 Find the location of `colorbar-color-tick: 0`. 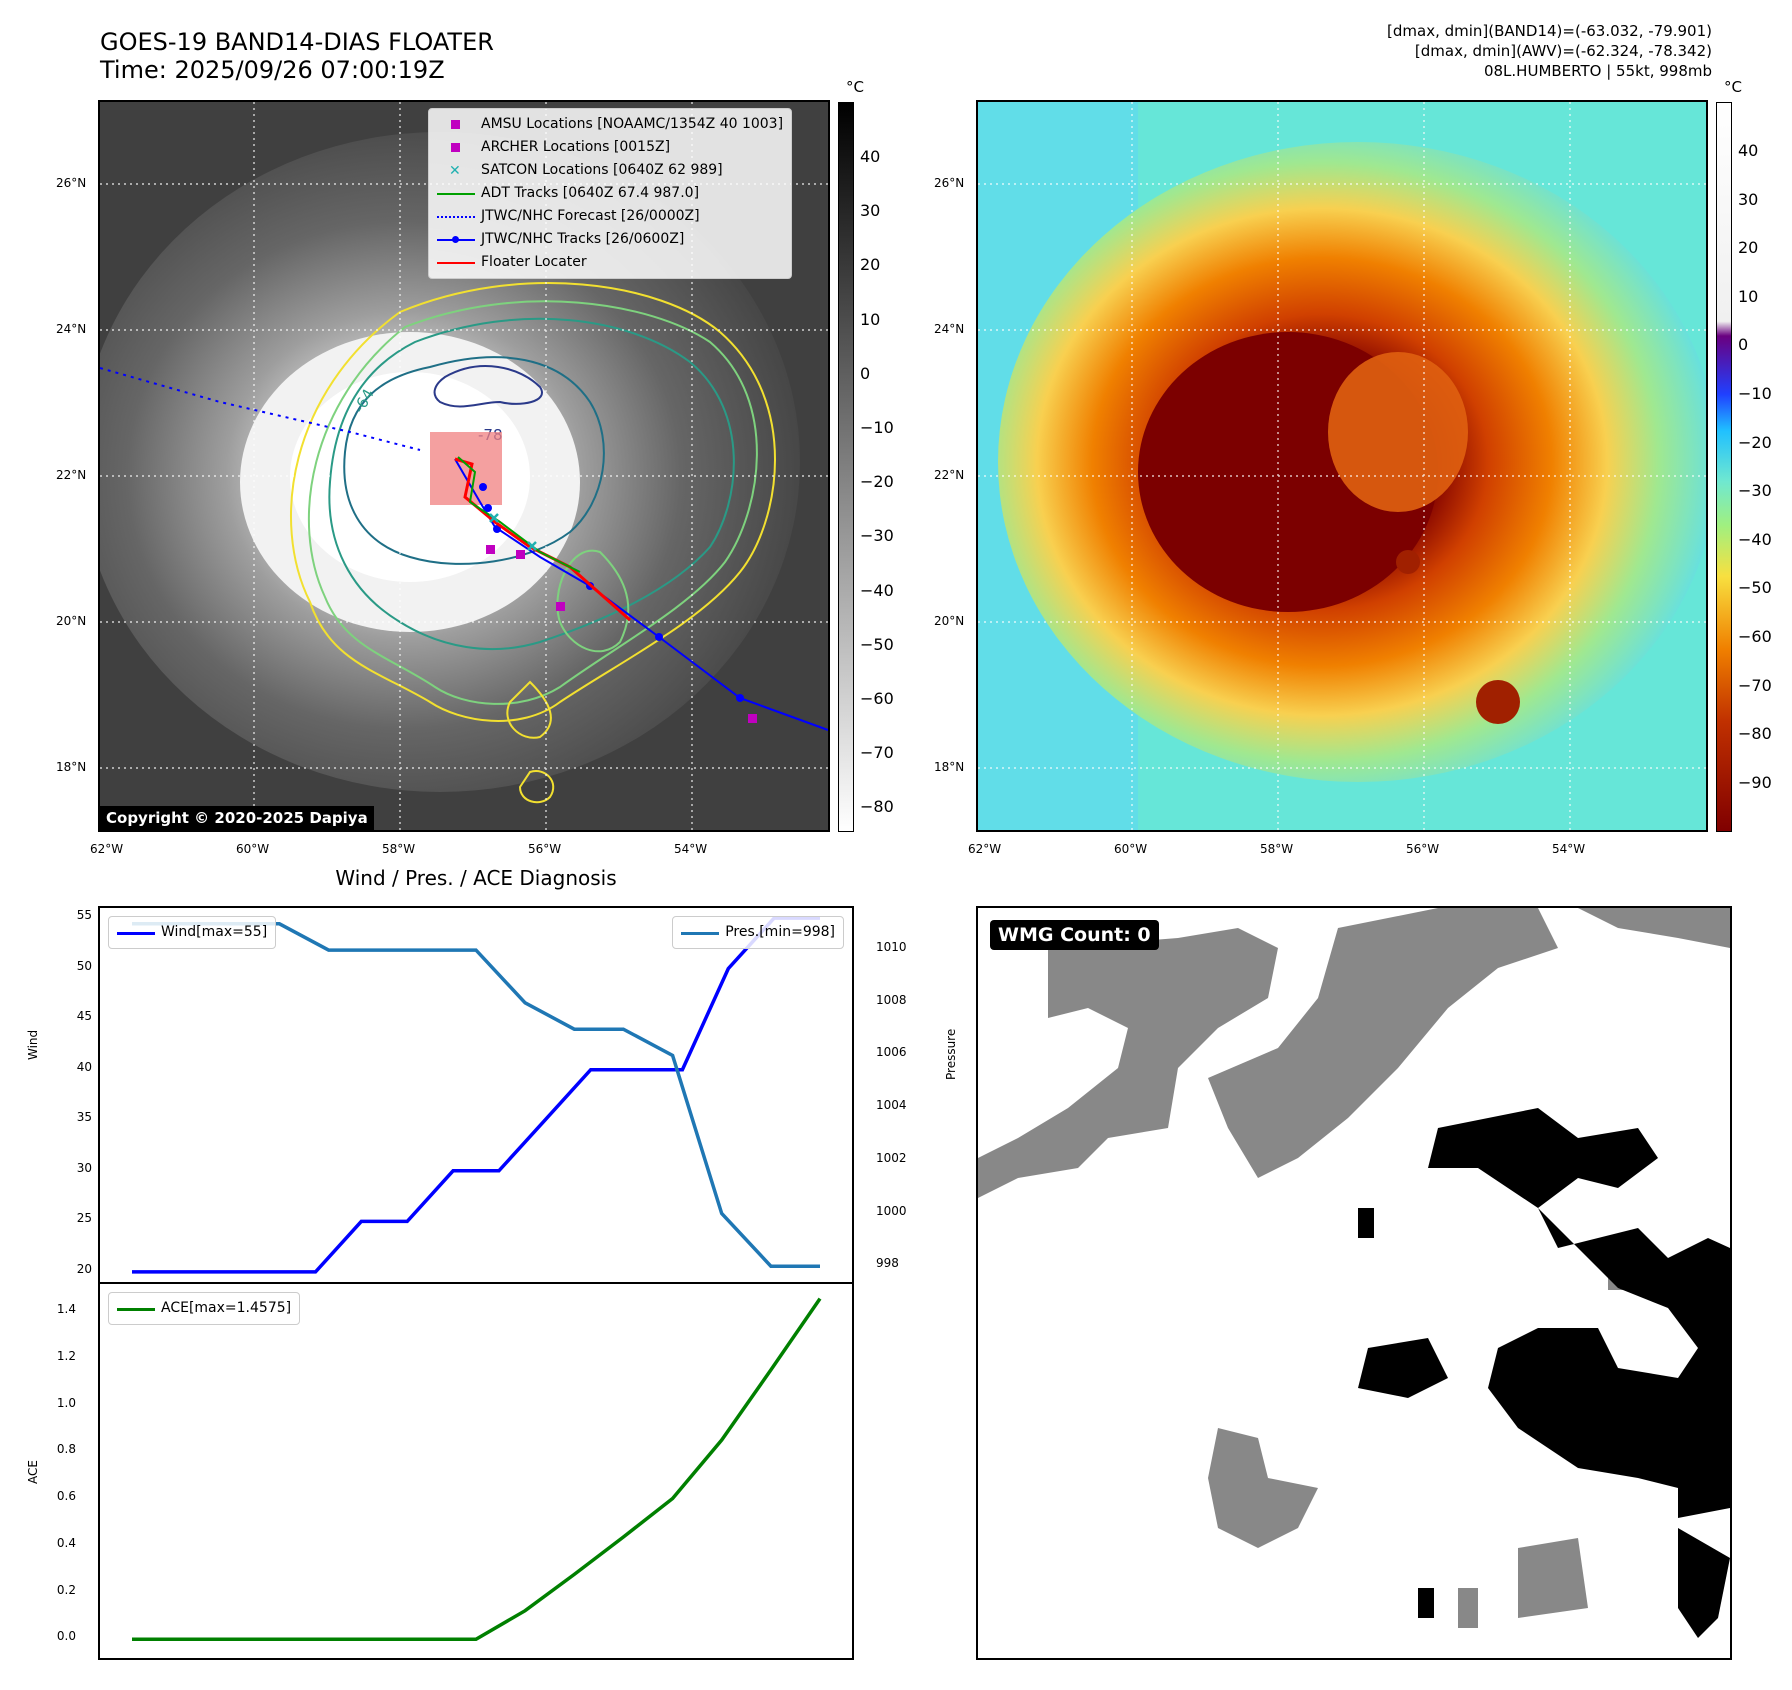

colorbar-color-tick: 0 is located at coordinates (1743, 345).